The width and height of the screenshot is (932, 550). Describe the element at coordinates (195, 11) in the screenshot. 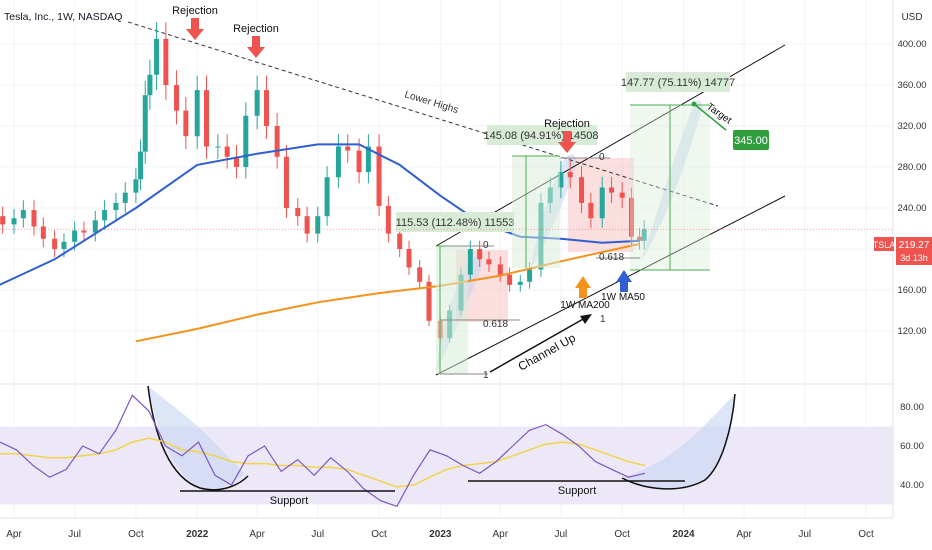

I see `rejection-label-1: Rejection` at that location.